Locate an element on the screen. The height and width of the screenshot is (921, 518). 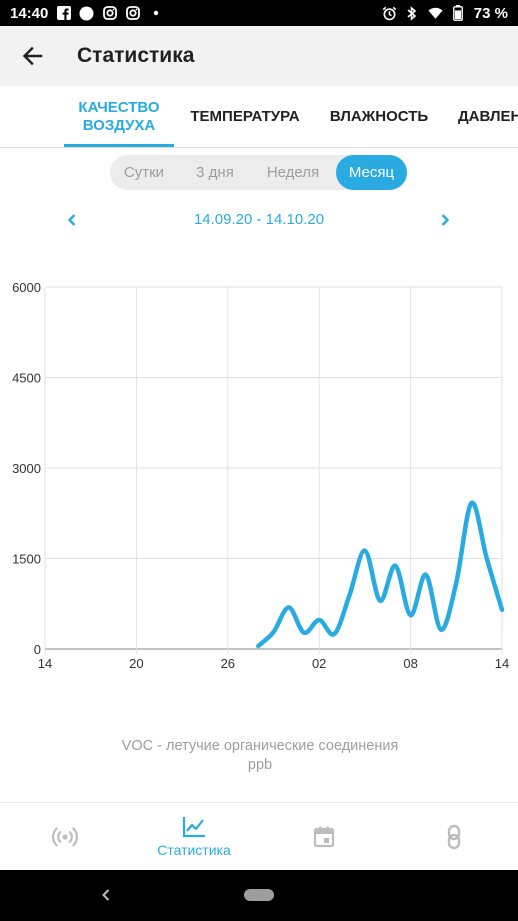
y-tick-label: 0 is located at coordinates (37, 649).